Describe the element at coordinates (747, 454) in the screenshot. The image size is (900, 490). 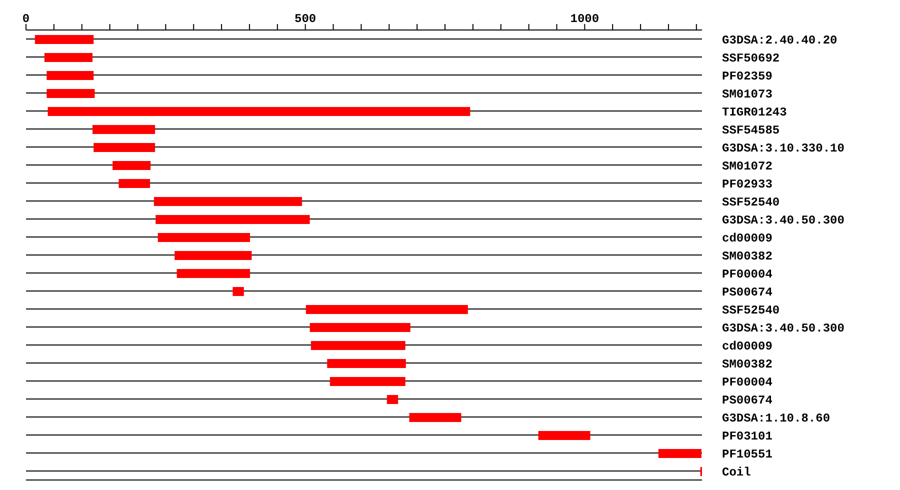
I see `y-tick-label: PF10551` at that location.